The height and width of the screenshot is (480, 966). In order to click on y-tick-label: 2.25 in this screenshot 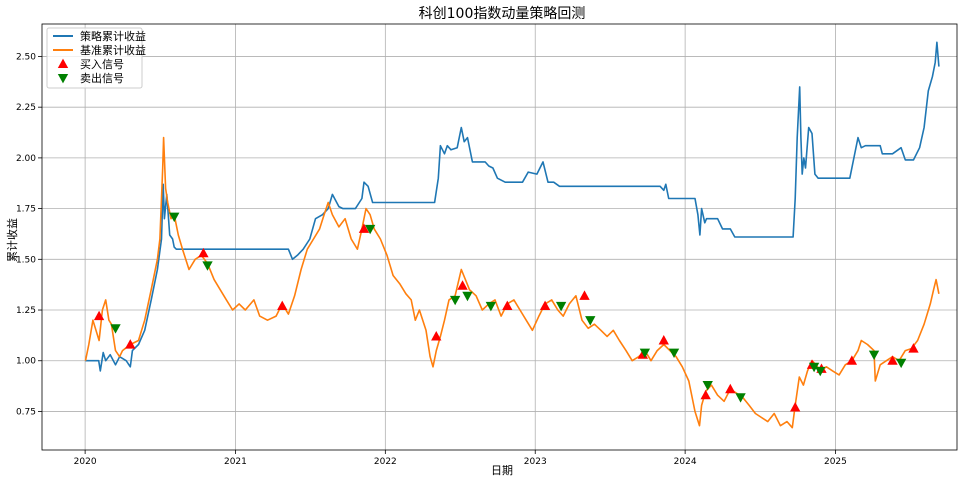, I will do `click(26, 108)`.